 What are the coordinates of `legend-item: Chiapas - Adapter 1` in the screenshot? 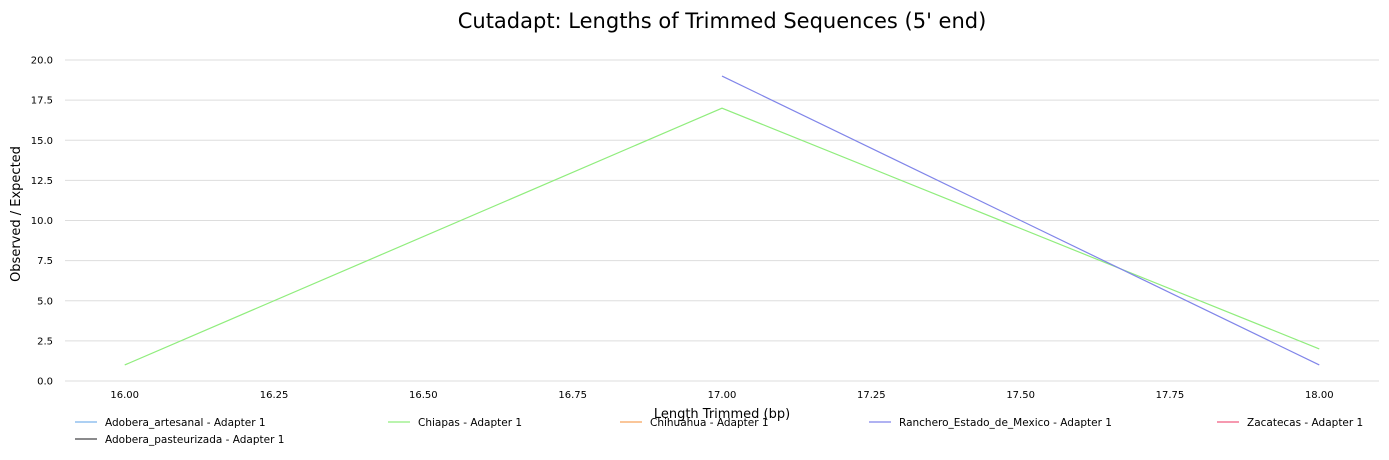 It's located at (455, 423).